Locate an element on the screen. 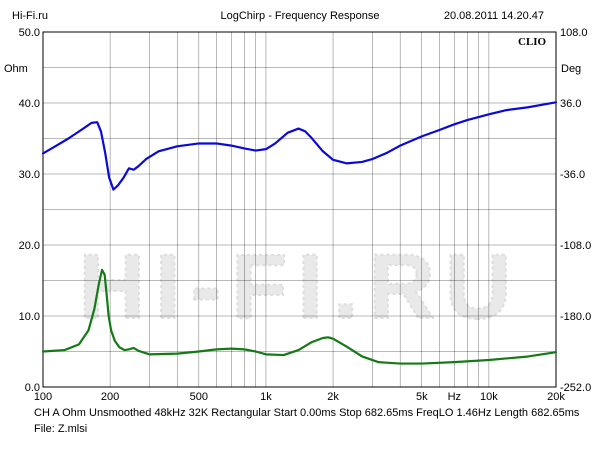  x-tick-label: 10k is located at coordinates (489, 397).